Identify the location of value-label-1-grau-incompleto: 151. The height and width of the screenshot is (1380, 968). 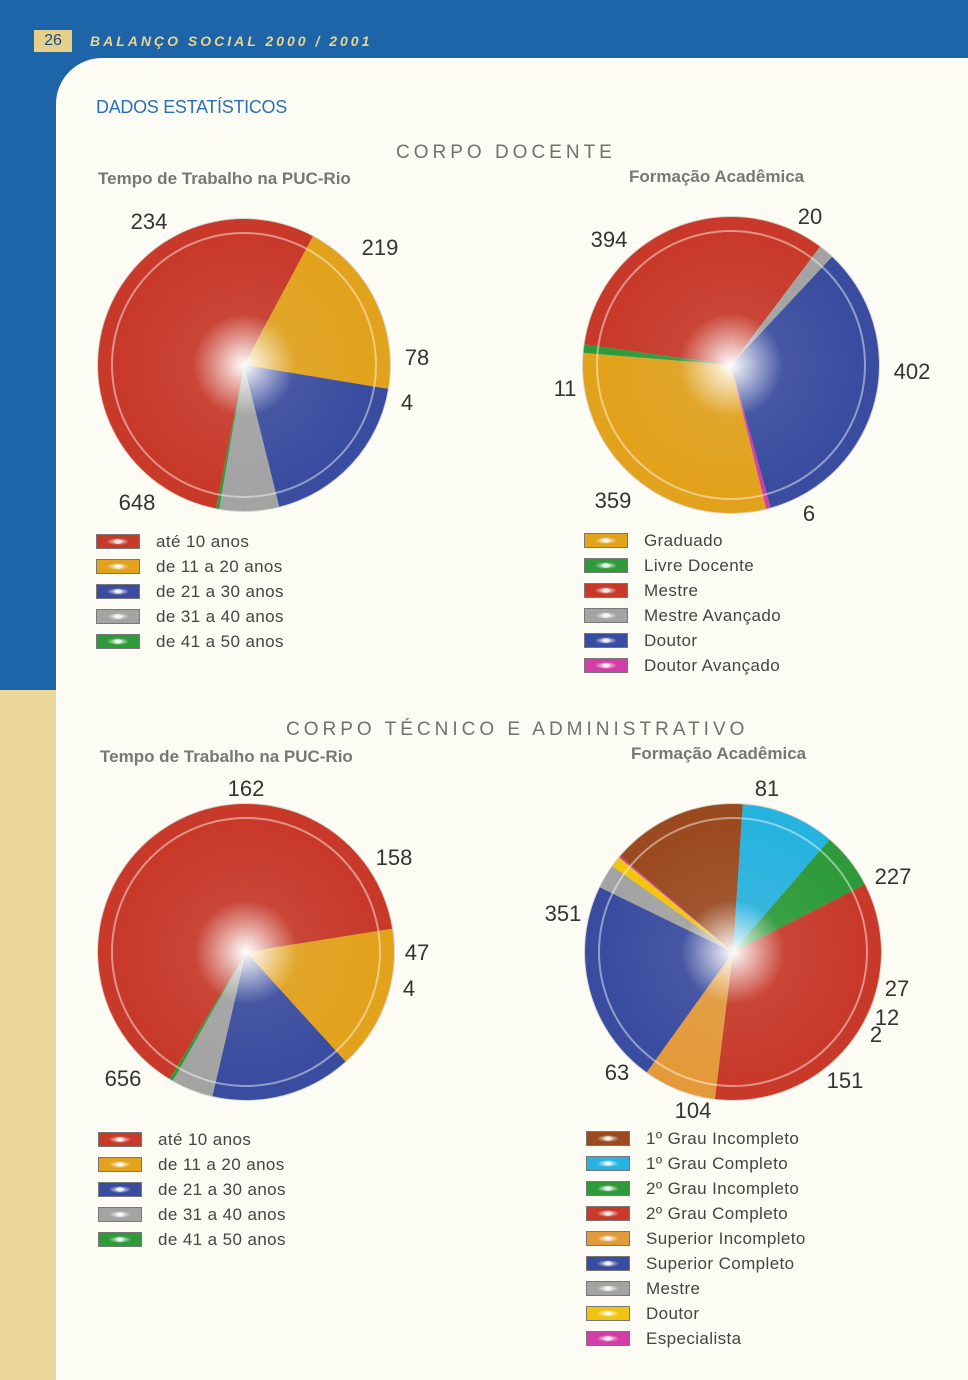
(845, 1080).